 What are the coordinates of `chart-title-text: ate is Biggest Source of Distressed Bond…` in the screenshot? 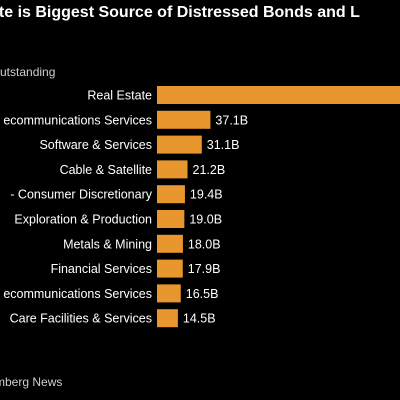 It's located at (180, 12).